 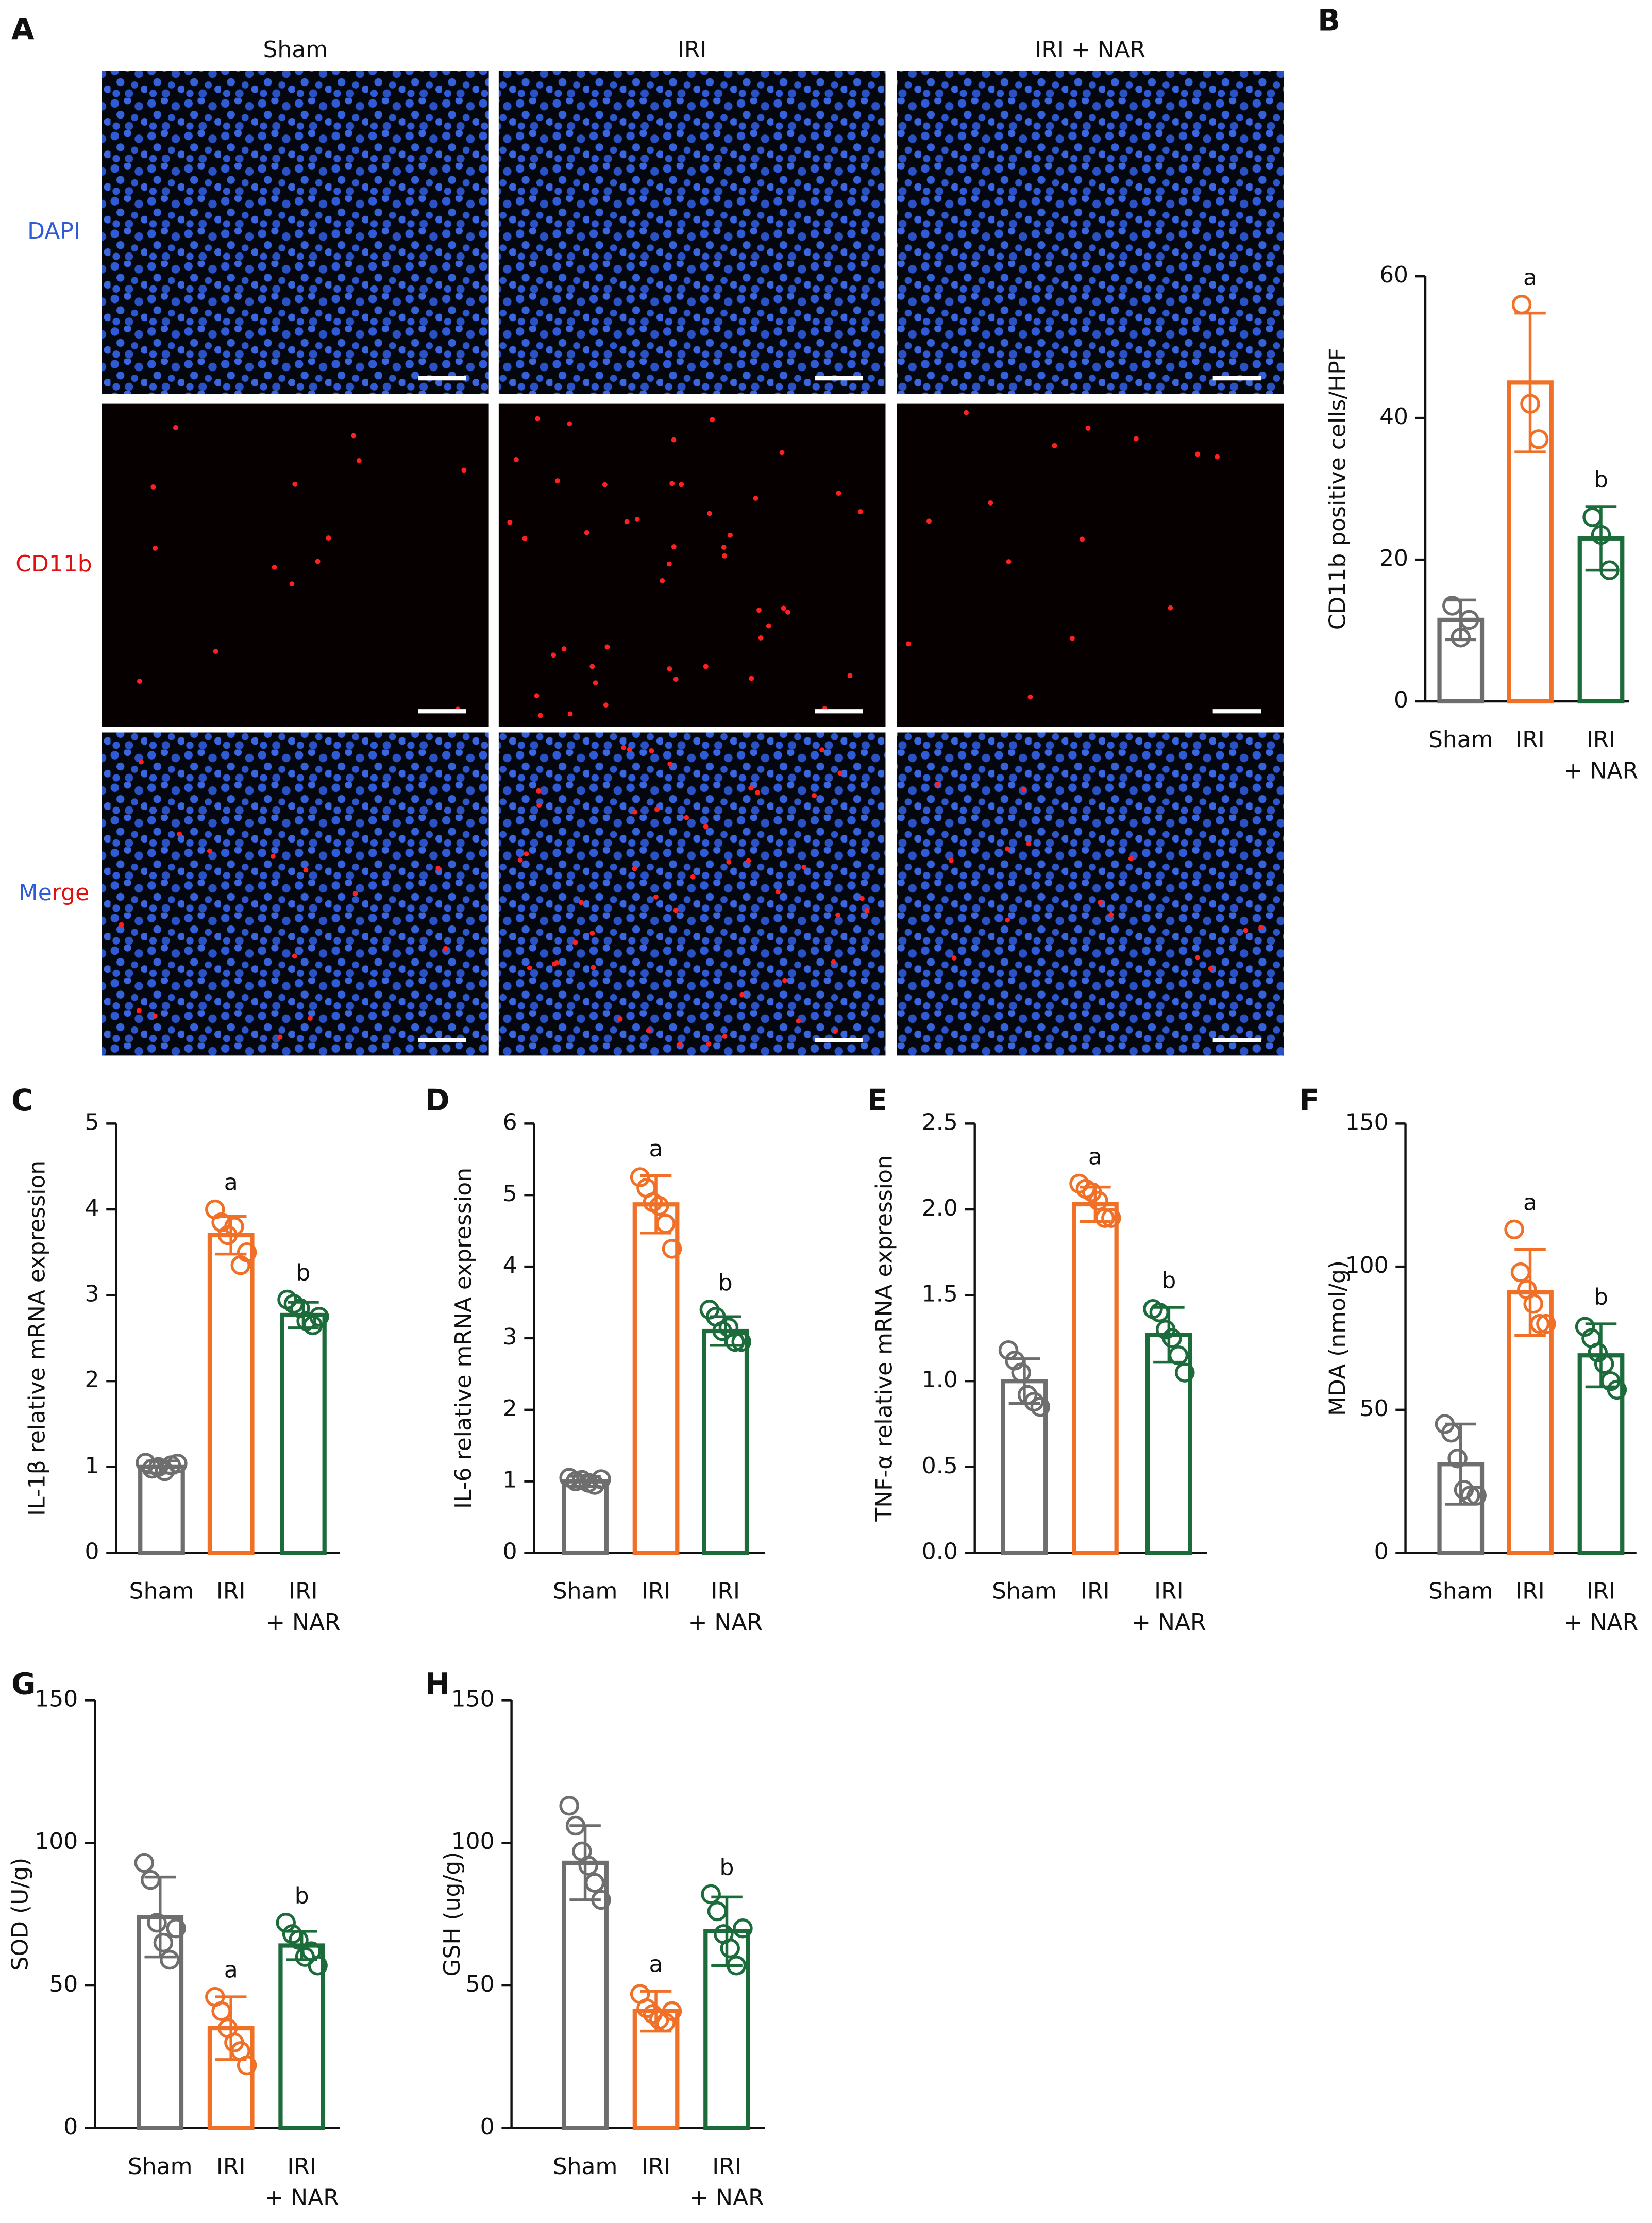 What do you see at coordinates (463, 1338) in the screenshot?
I see `y-axis-label: IL-6 relative mRNA expression` at bounding box center [463, 1338].